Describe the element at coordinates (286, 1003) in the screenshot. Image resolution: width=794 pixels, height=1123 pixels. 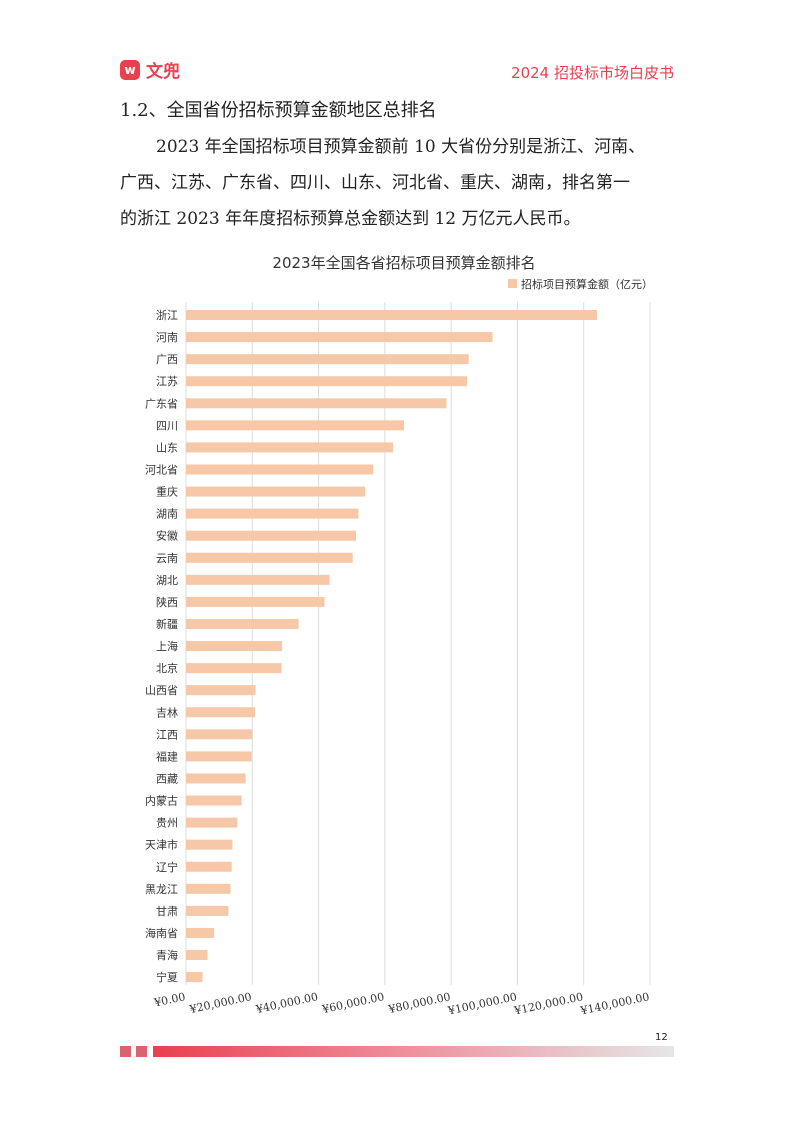
I see `x-tick-label: ¥40,000.00` at that location.